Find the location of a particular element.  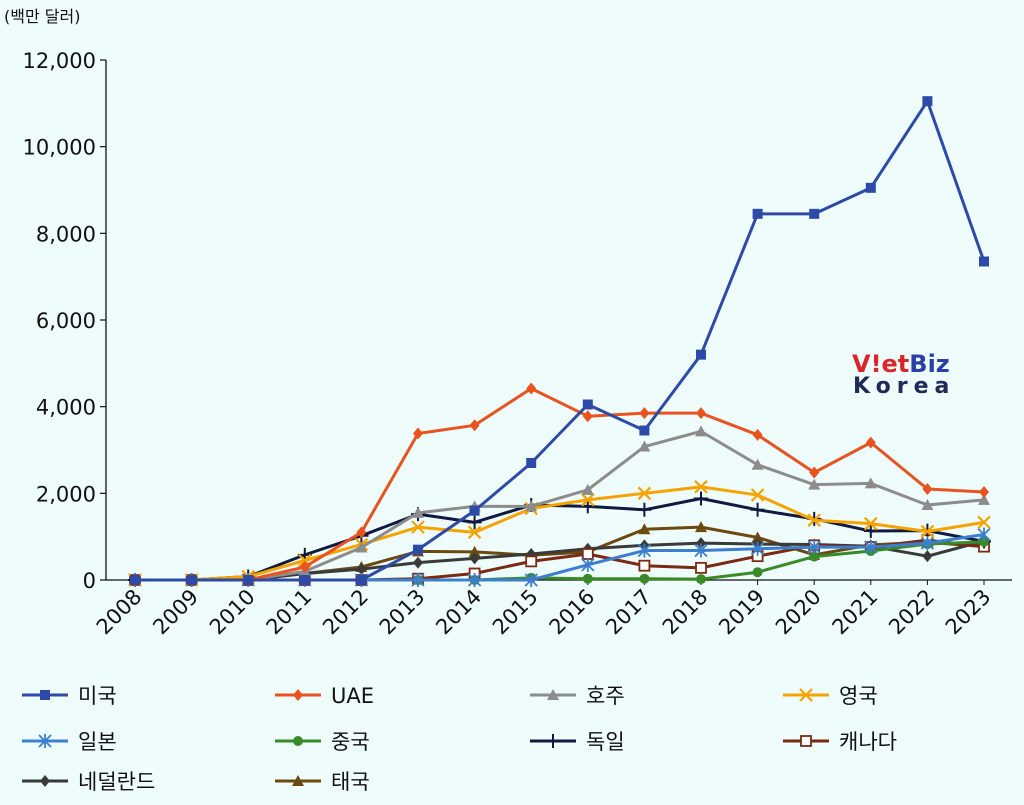

x-tick-label: 2008 is located at coordinates (119, 612).